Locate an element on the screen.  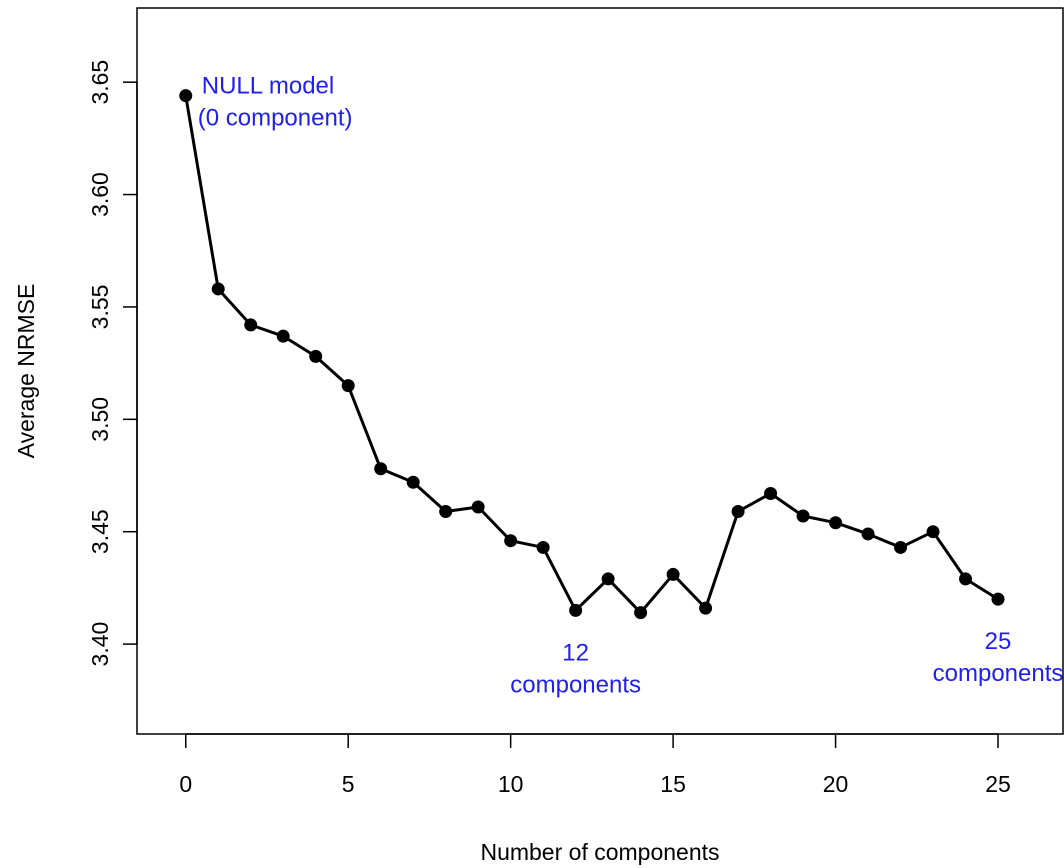
annotation: NULL model (0 component) is located at coordinates (275, 102).